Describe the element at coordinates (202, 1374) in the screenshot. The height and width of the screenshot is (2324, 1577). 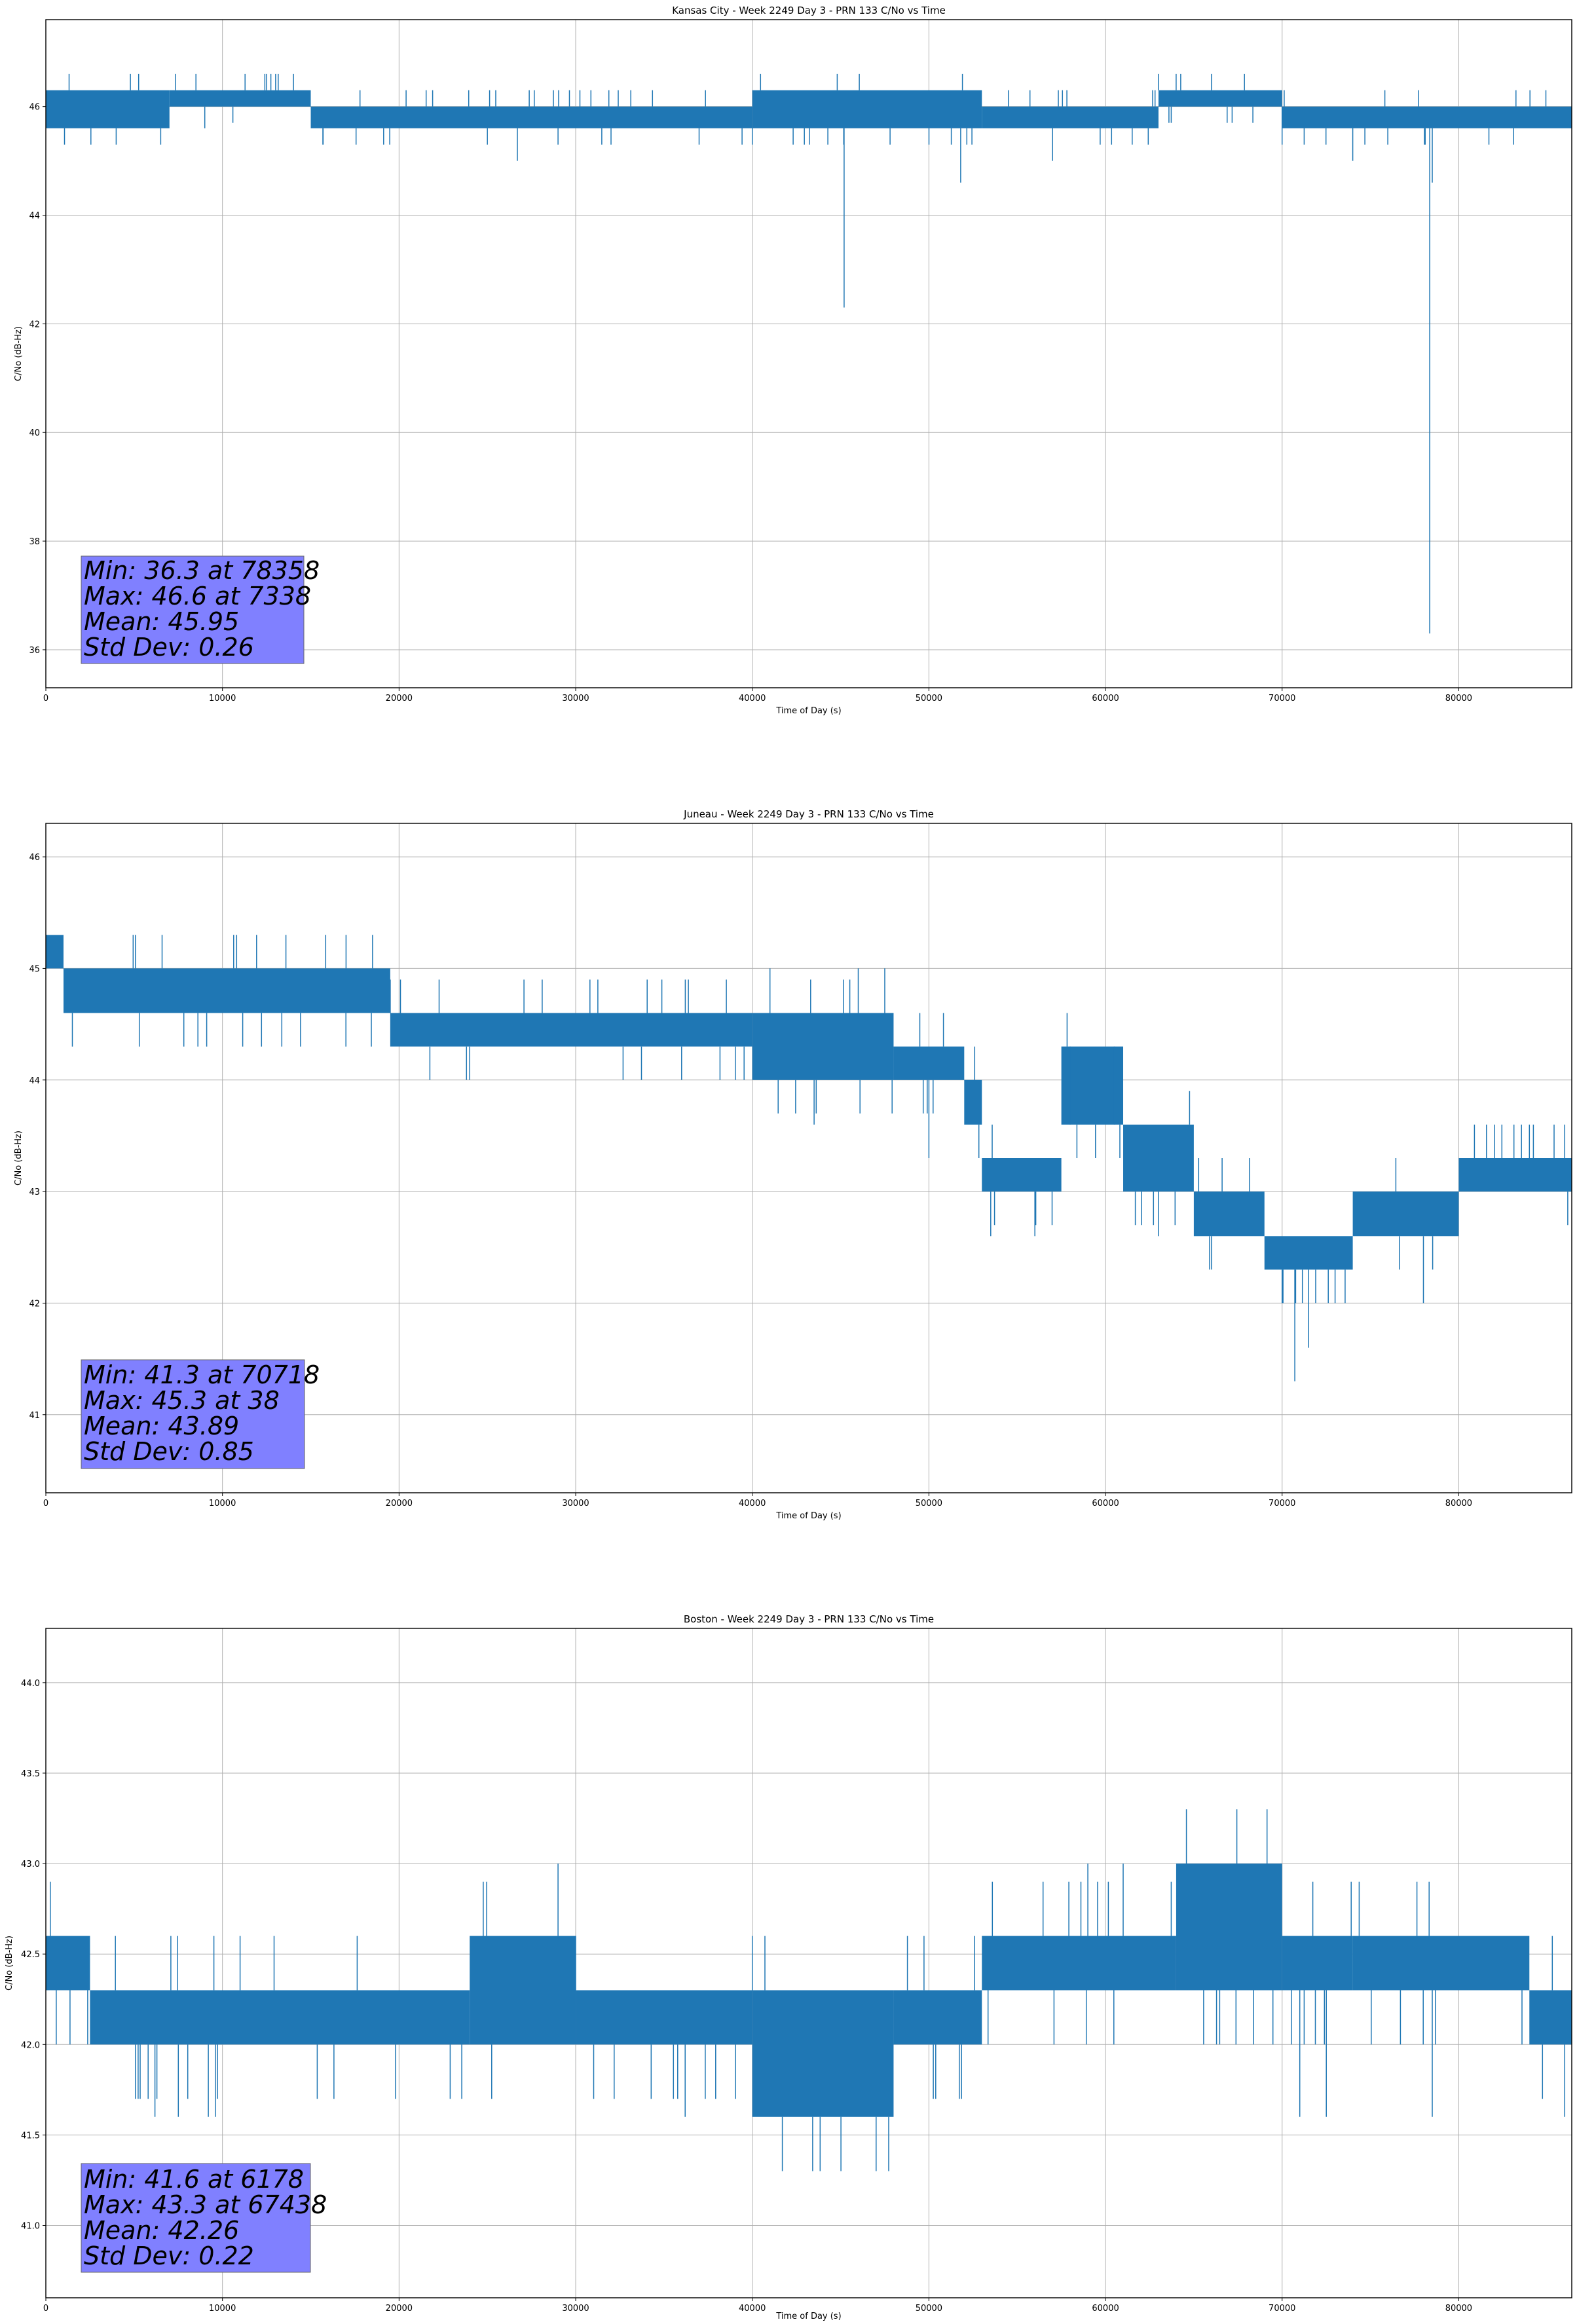
I see `stats-min: Min: 41.3 at 70718` at that location.